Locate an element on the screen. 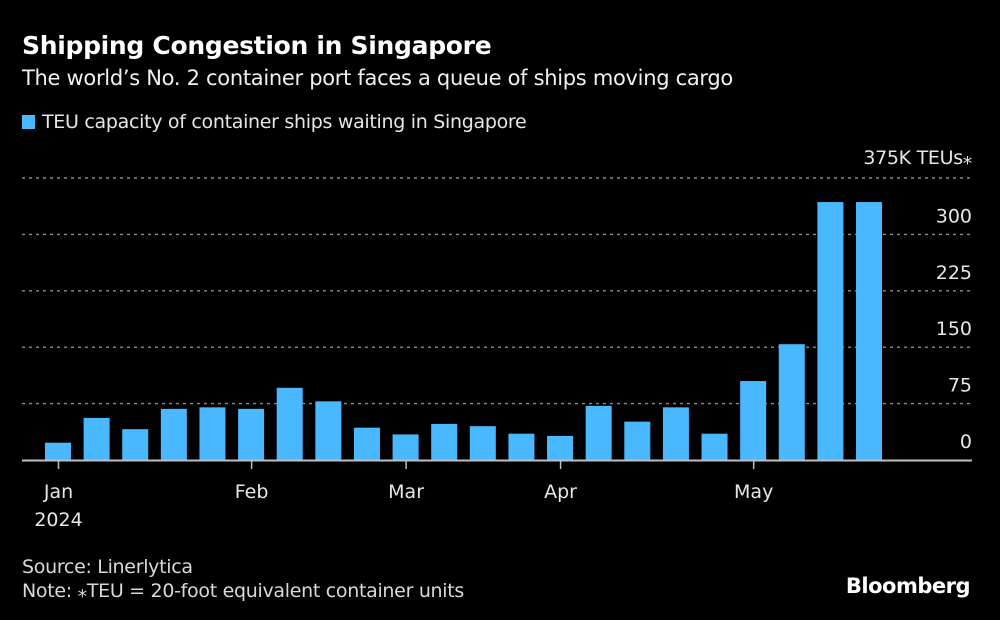  y-tick-label: 0 is located at coordinates (966, 442).